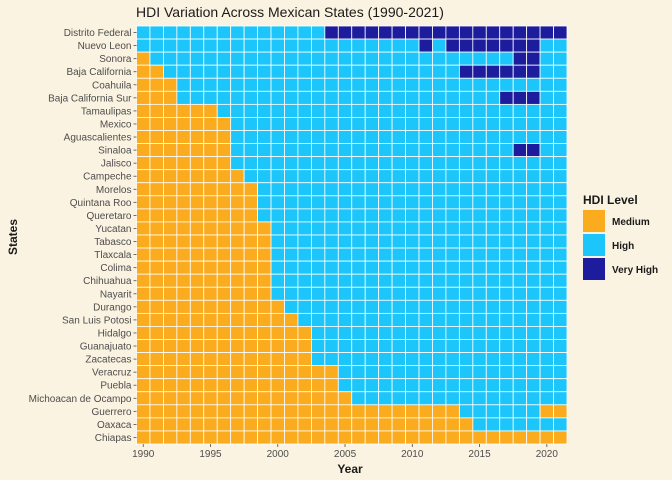 This screenshot has width=672, height=480. I want to click on year-label: 1990, so click(143, 454).